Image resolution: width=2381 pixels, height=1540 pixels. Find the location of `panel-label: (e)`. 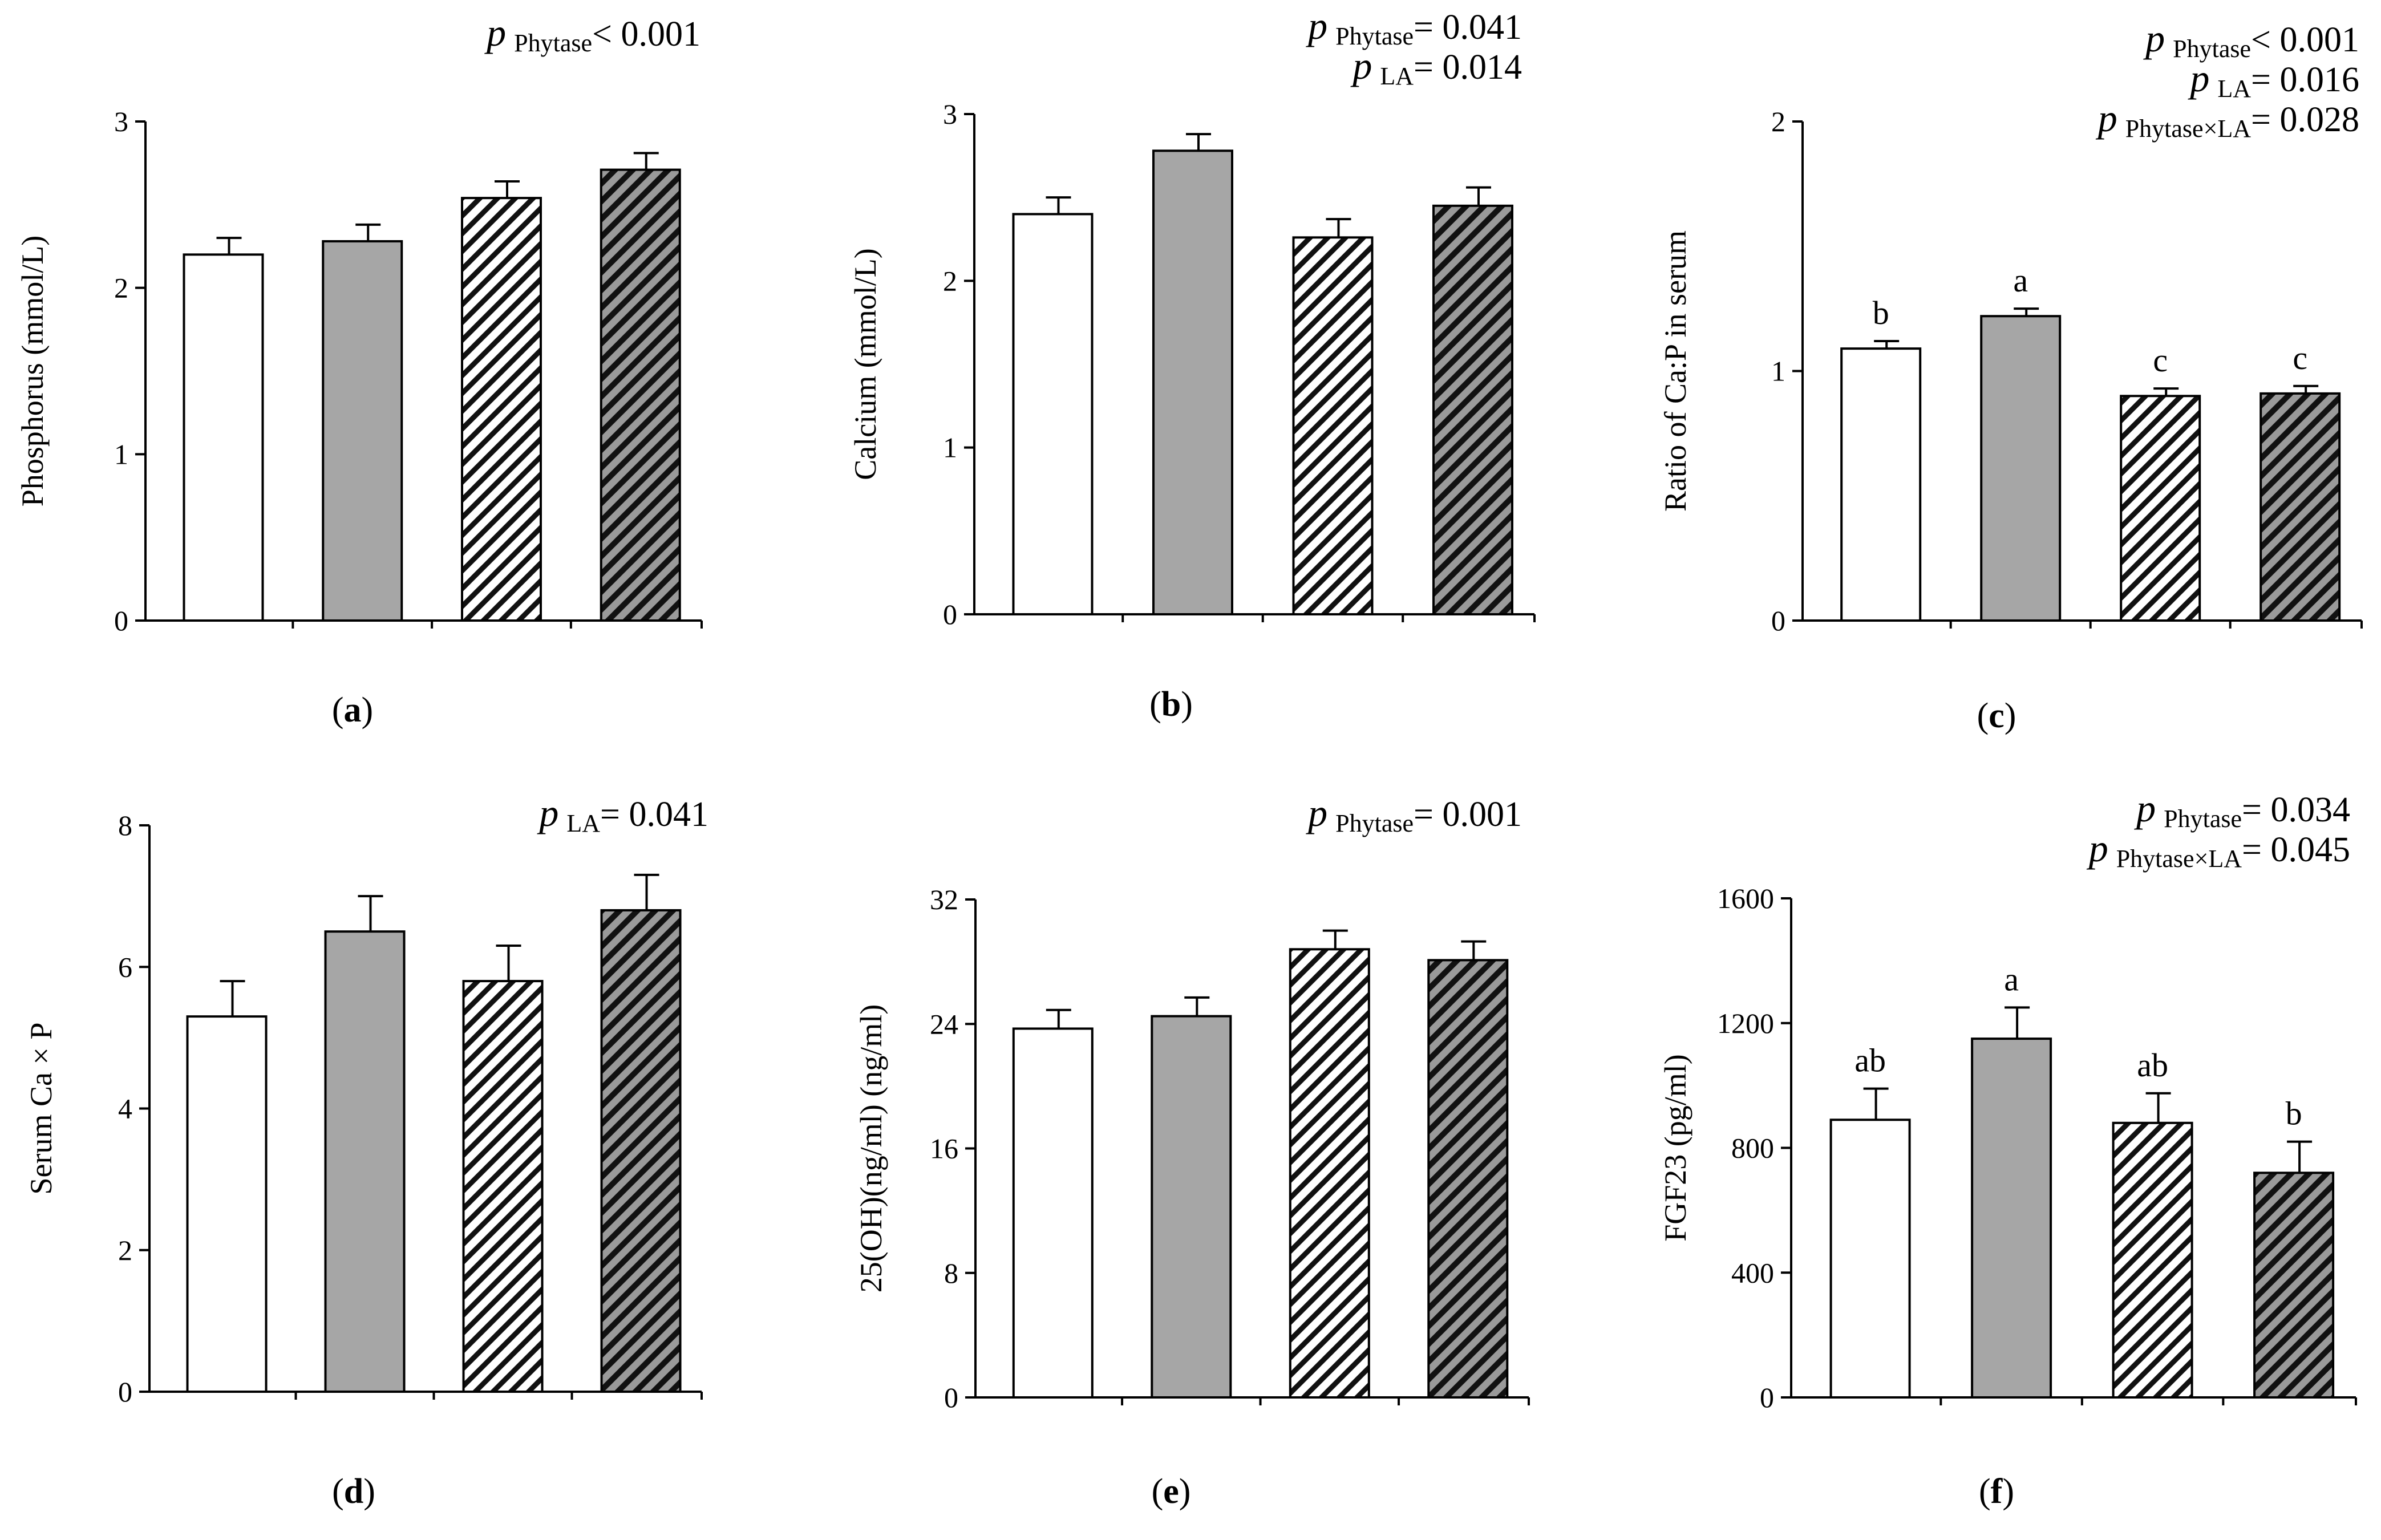

panel-label: (e) is located at coordinates (1171, 1492).